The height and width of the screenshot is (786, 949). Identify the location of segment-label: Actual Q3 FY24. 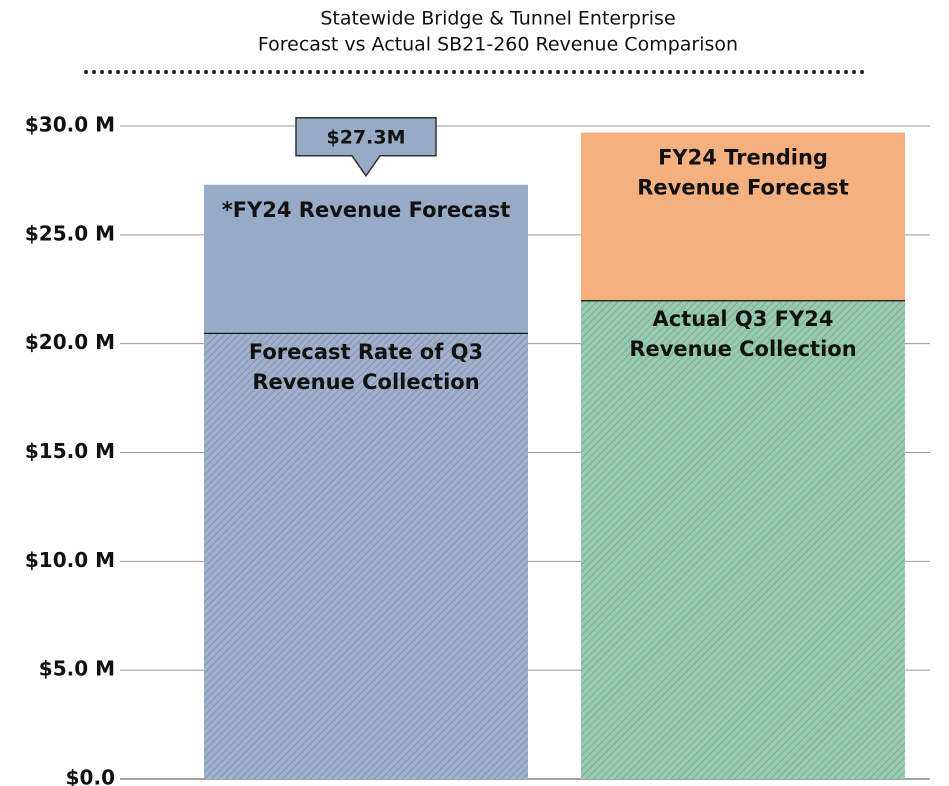
(743, 319).